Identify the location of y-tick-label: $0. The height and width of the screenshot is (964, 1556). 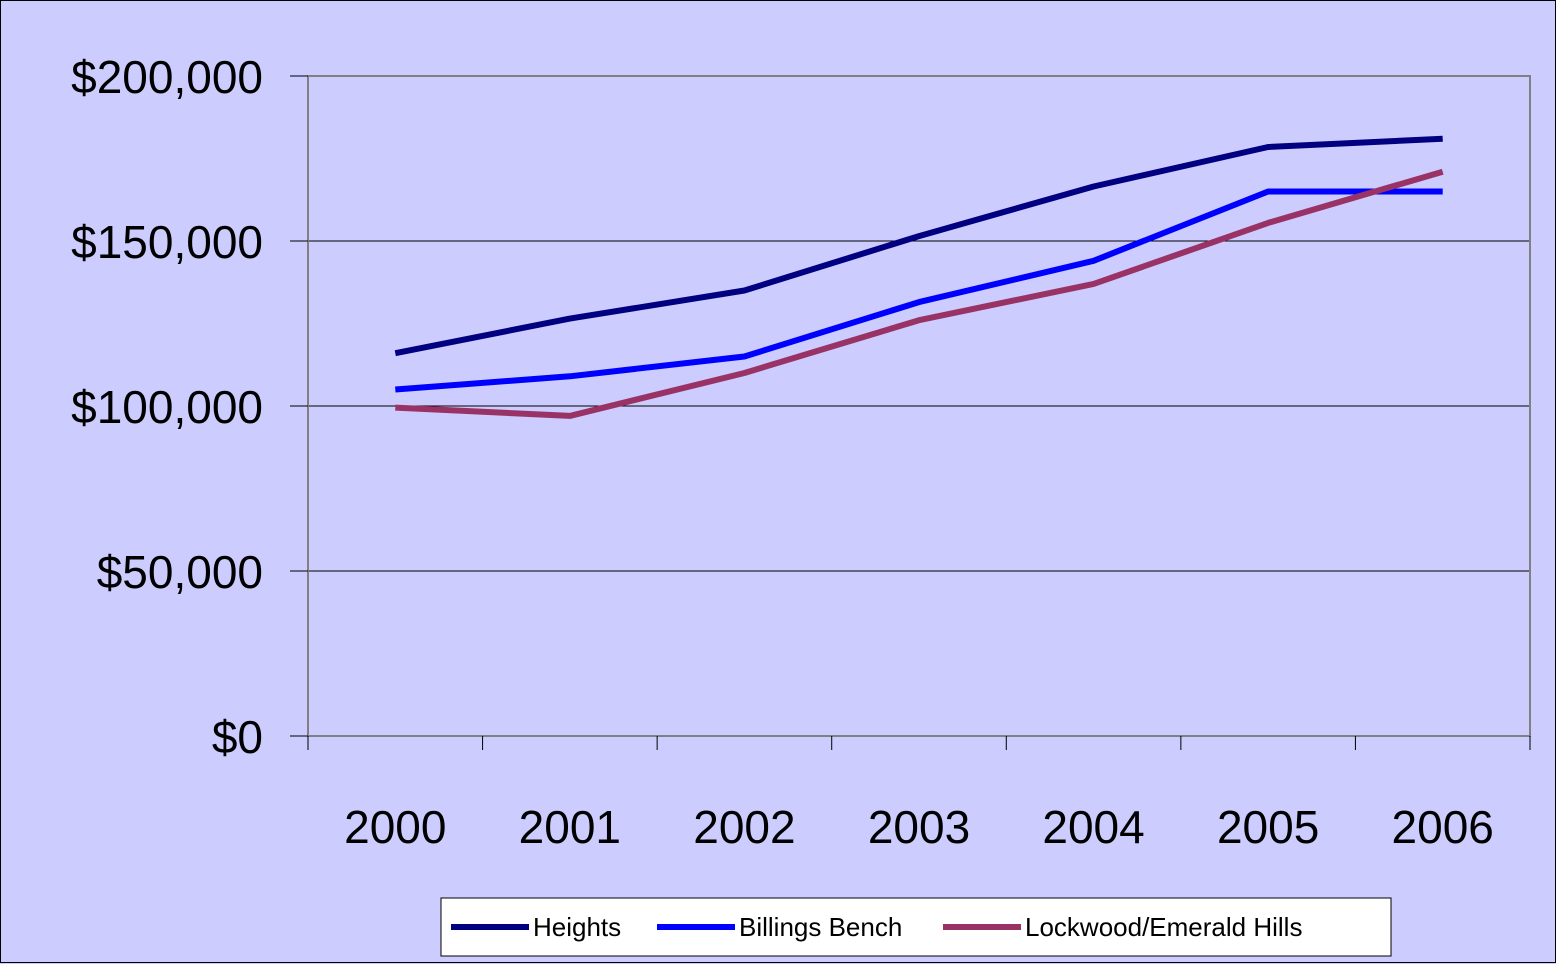
(237, 737).